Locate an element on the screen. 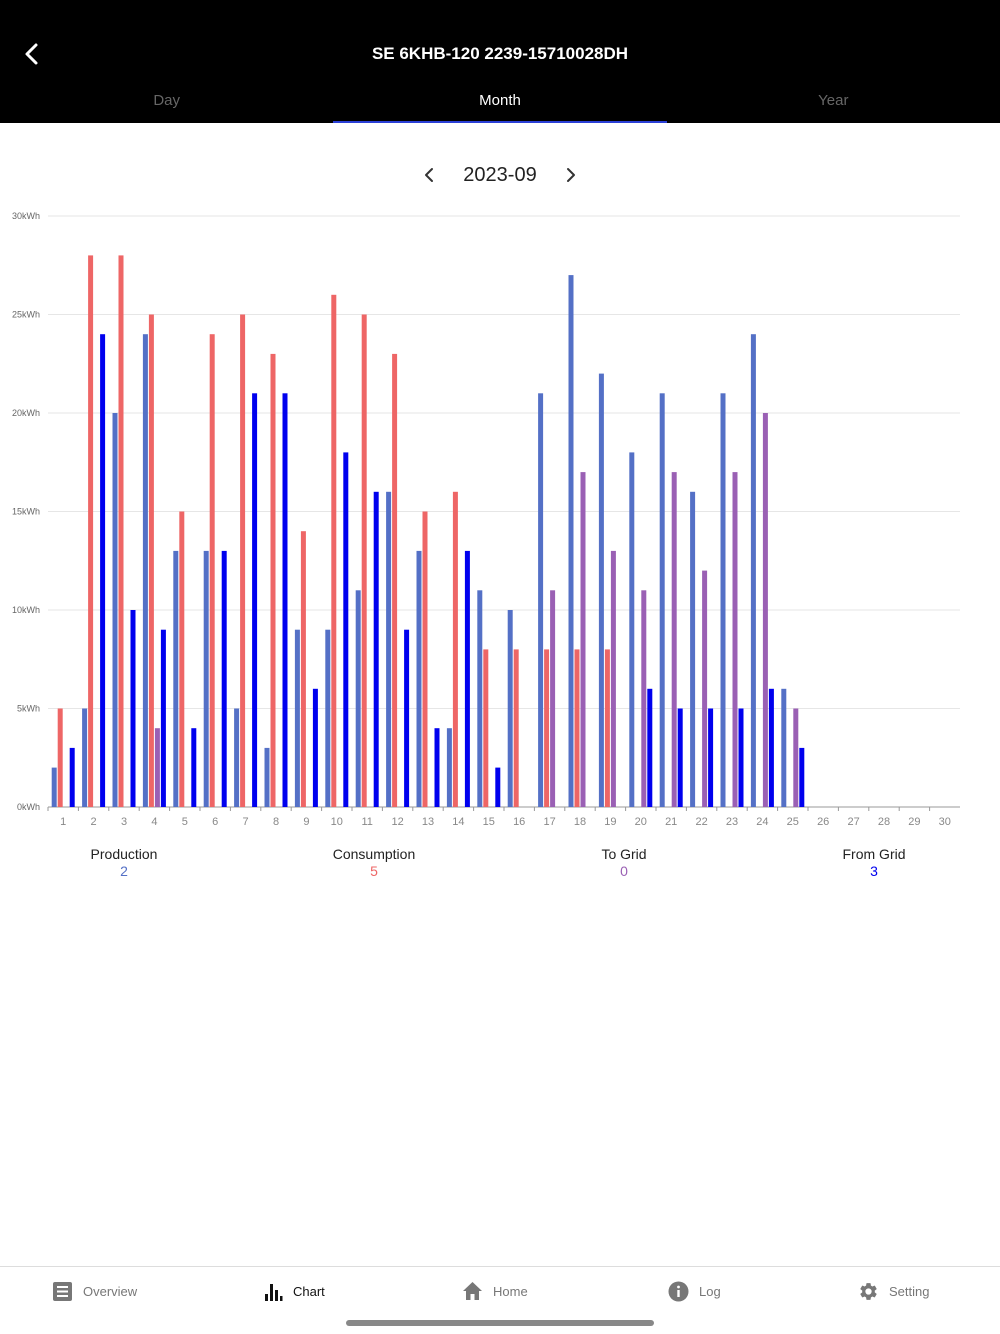 The image size is (1000, 1334). nav-label: Setting is located at coordinates (909, 1291).